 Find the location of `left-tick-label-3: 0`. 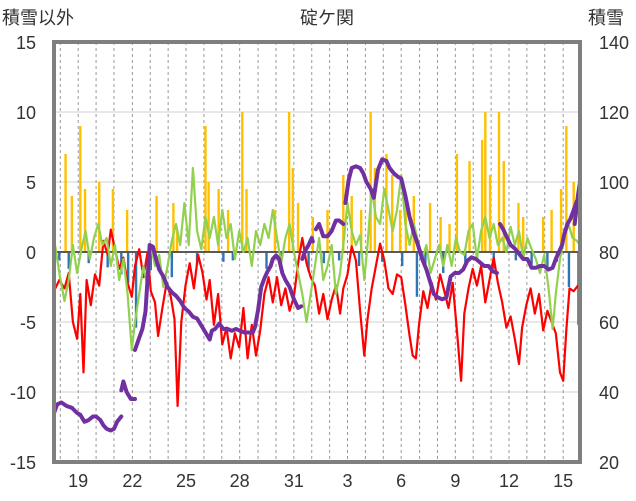

left-tick-label-3: 0 is located at coordinates (31, 253).